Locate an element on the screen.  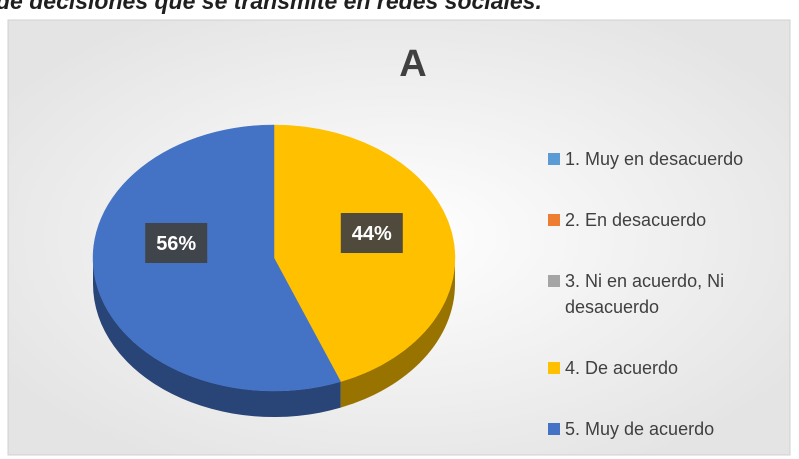
slice is located at coordinates (364, 253).